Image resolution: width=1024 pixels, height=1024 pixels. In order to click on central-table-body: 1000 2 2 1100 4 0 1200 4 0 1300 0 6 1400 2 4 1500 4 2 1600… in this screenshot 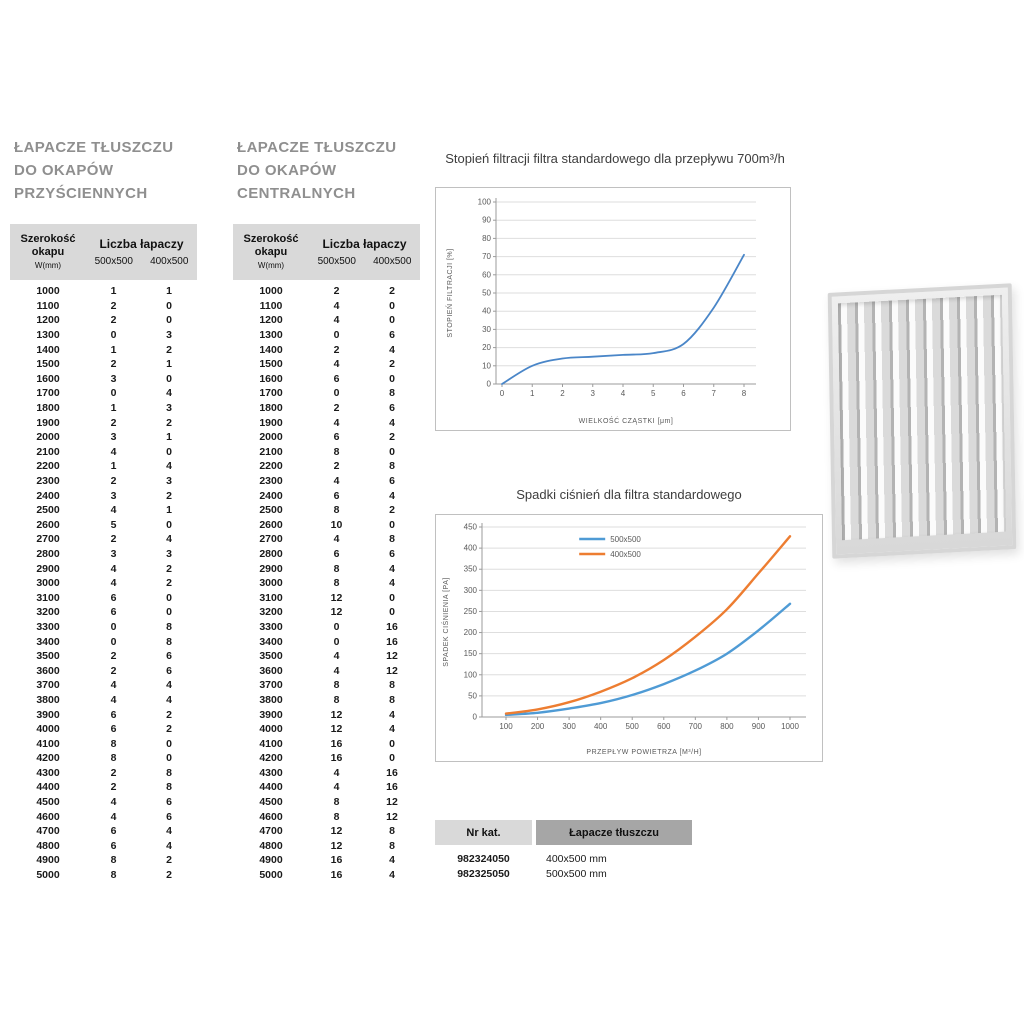, I will do `click(326, 581)`.